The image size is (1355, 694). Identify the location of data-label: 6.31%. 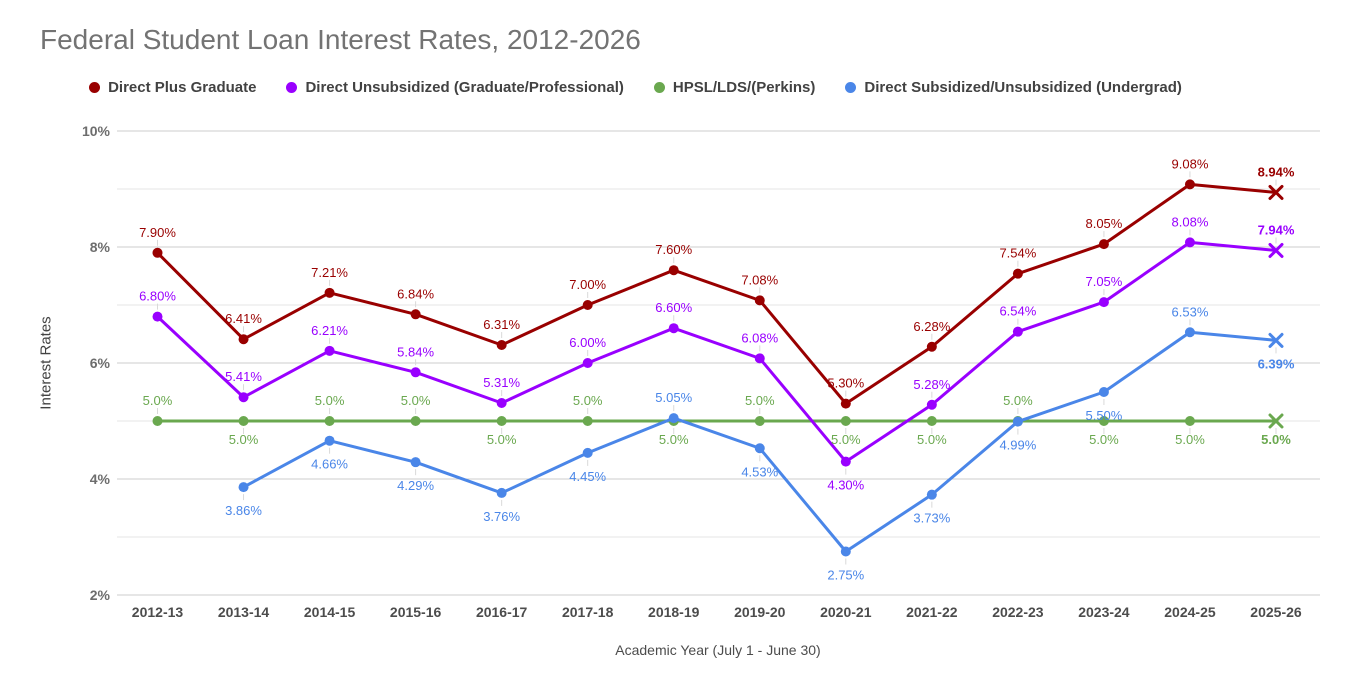
(501, 324).